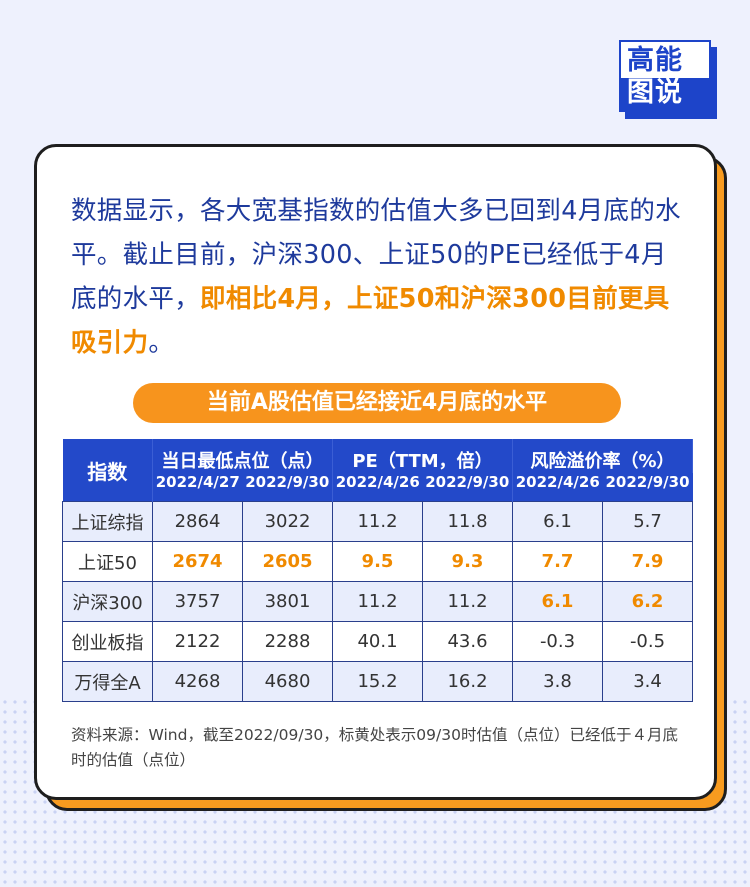 The image size is (750, 887). Describe the element at coordinates (647, 641) in the screenshot. I see `table-cell: -0.5` at that location.